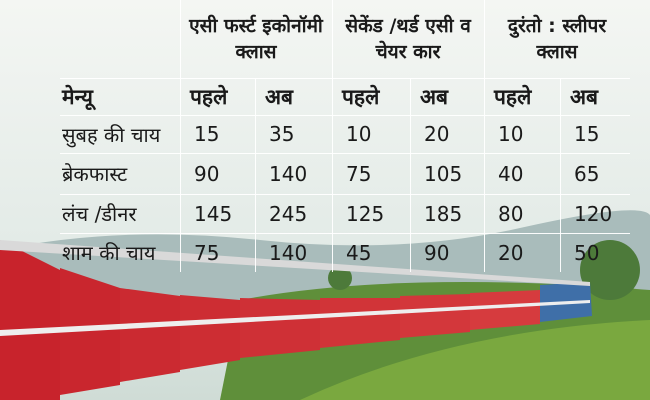 The height and width of the screenshot is (400, 650). I want to click on price-cell: 120, so click(593, 213).